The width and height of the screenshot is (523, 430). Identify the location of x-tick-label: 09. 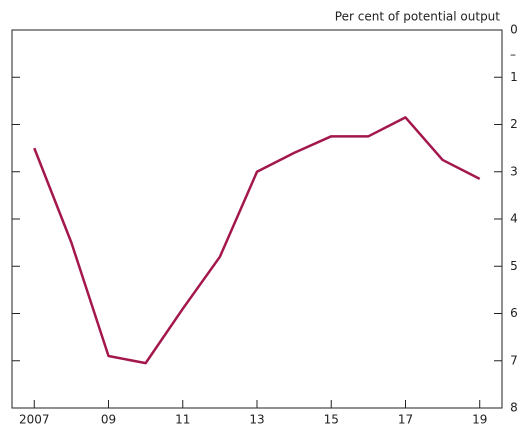
(108, 420).